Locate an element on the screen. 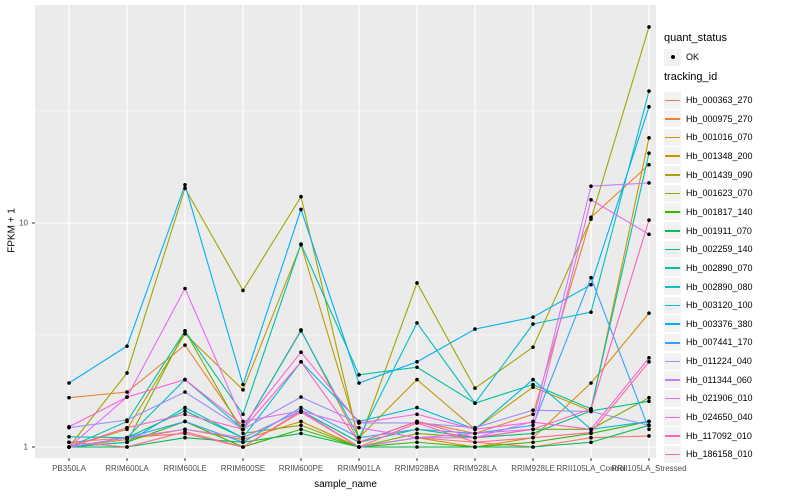  legend-entry-label: Hb_011344_060 is located at coordinates (719, 379).